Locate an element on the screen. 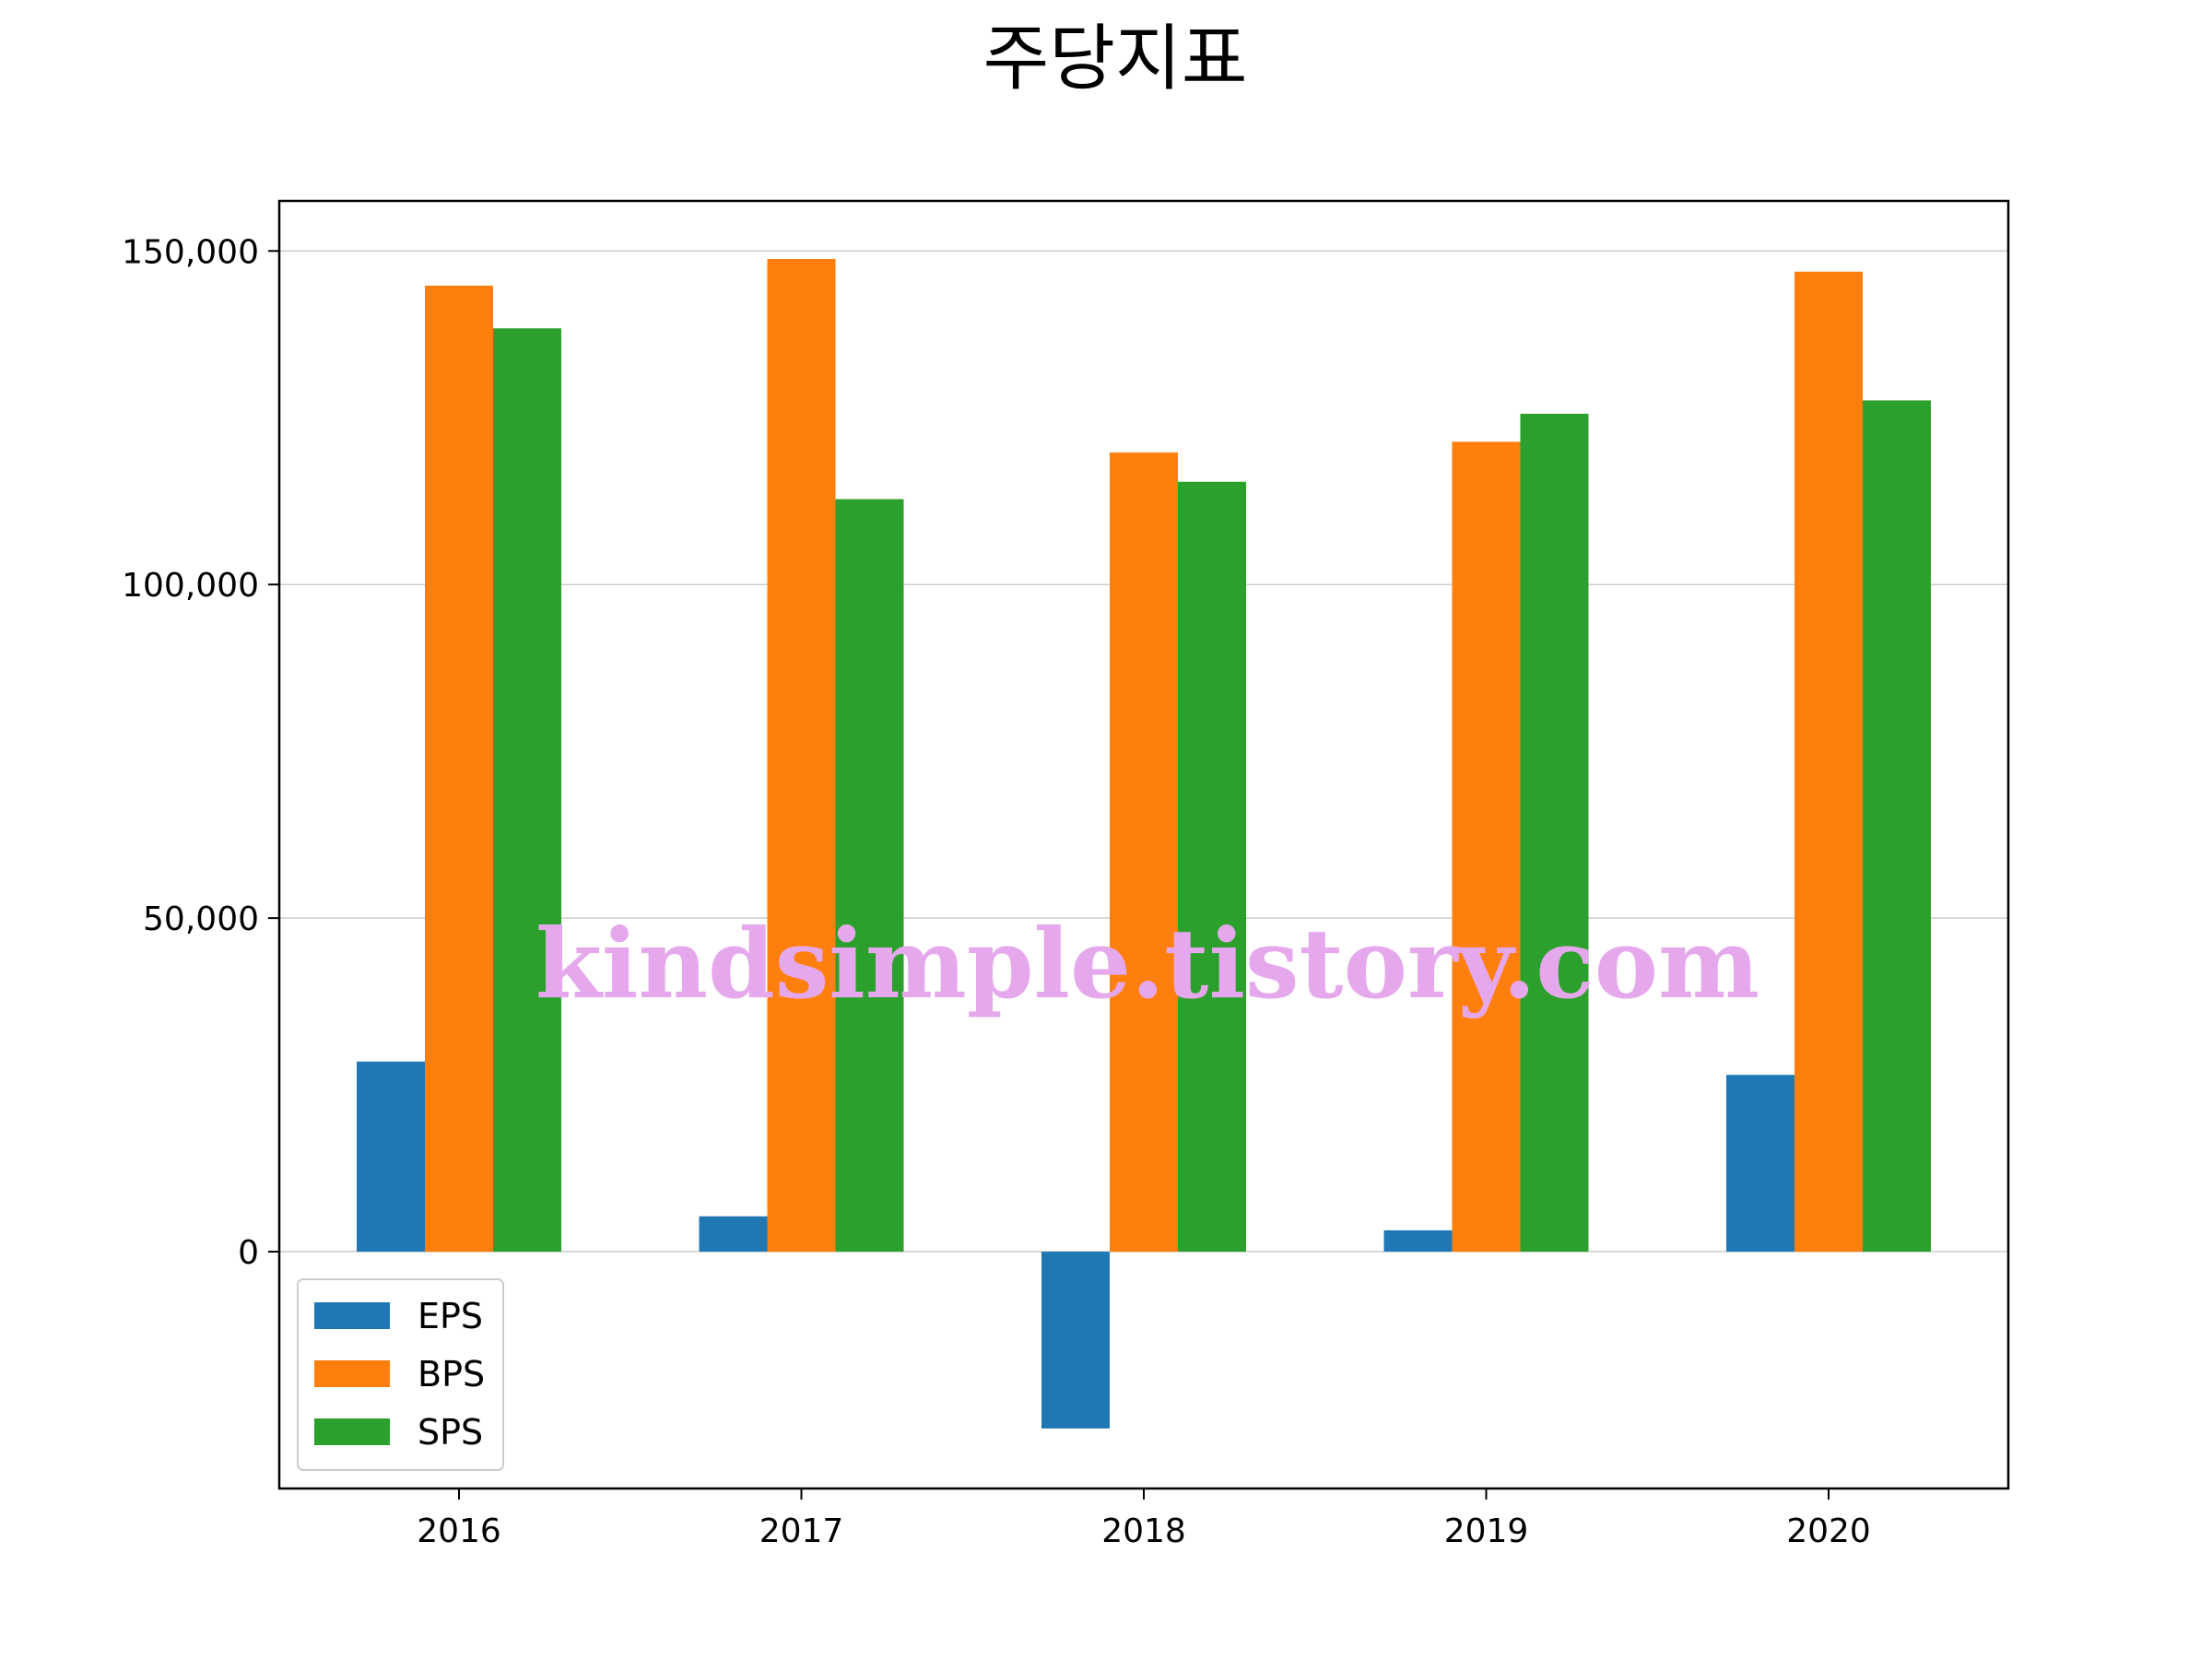 This screenshot has height=1659, width=2212. bar-bps-2016 is located at coordinates (459, 769).